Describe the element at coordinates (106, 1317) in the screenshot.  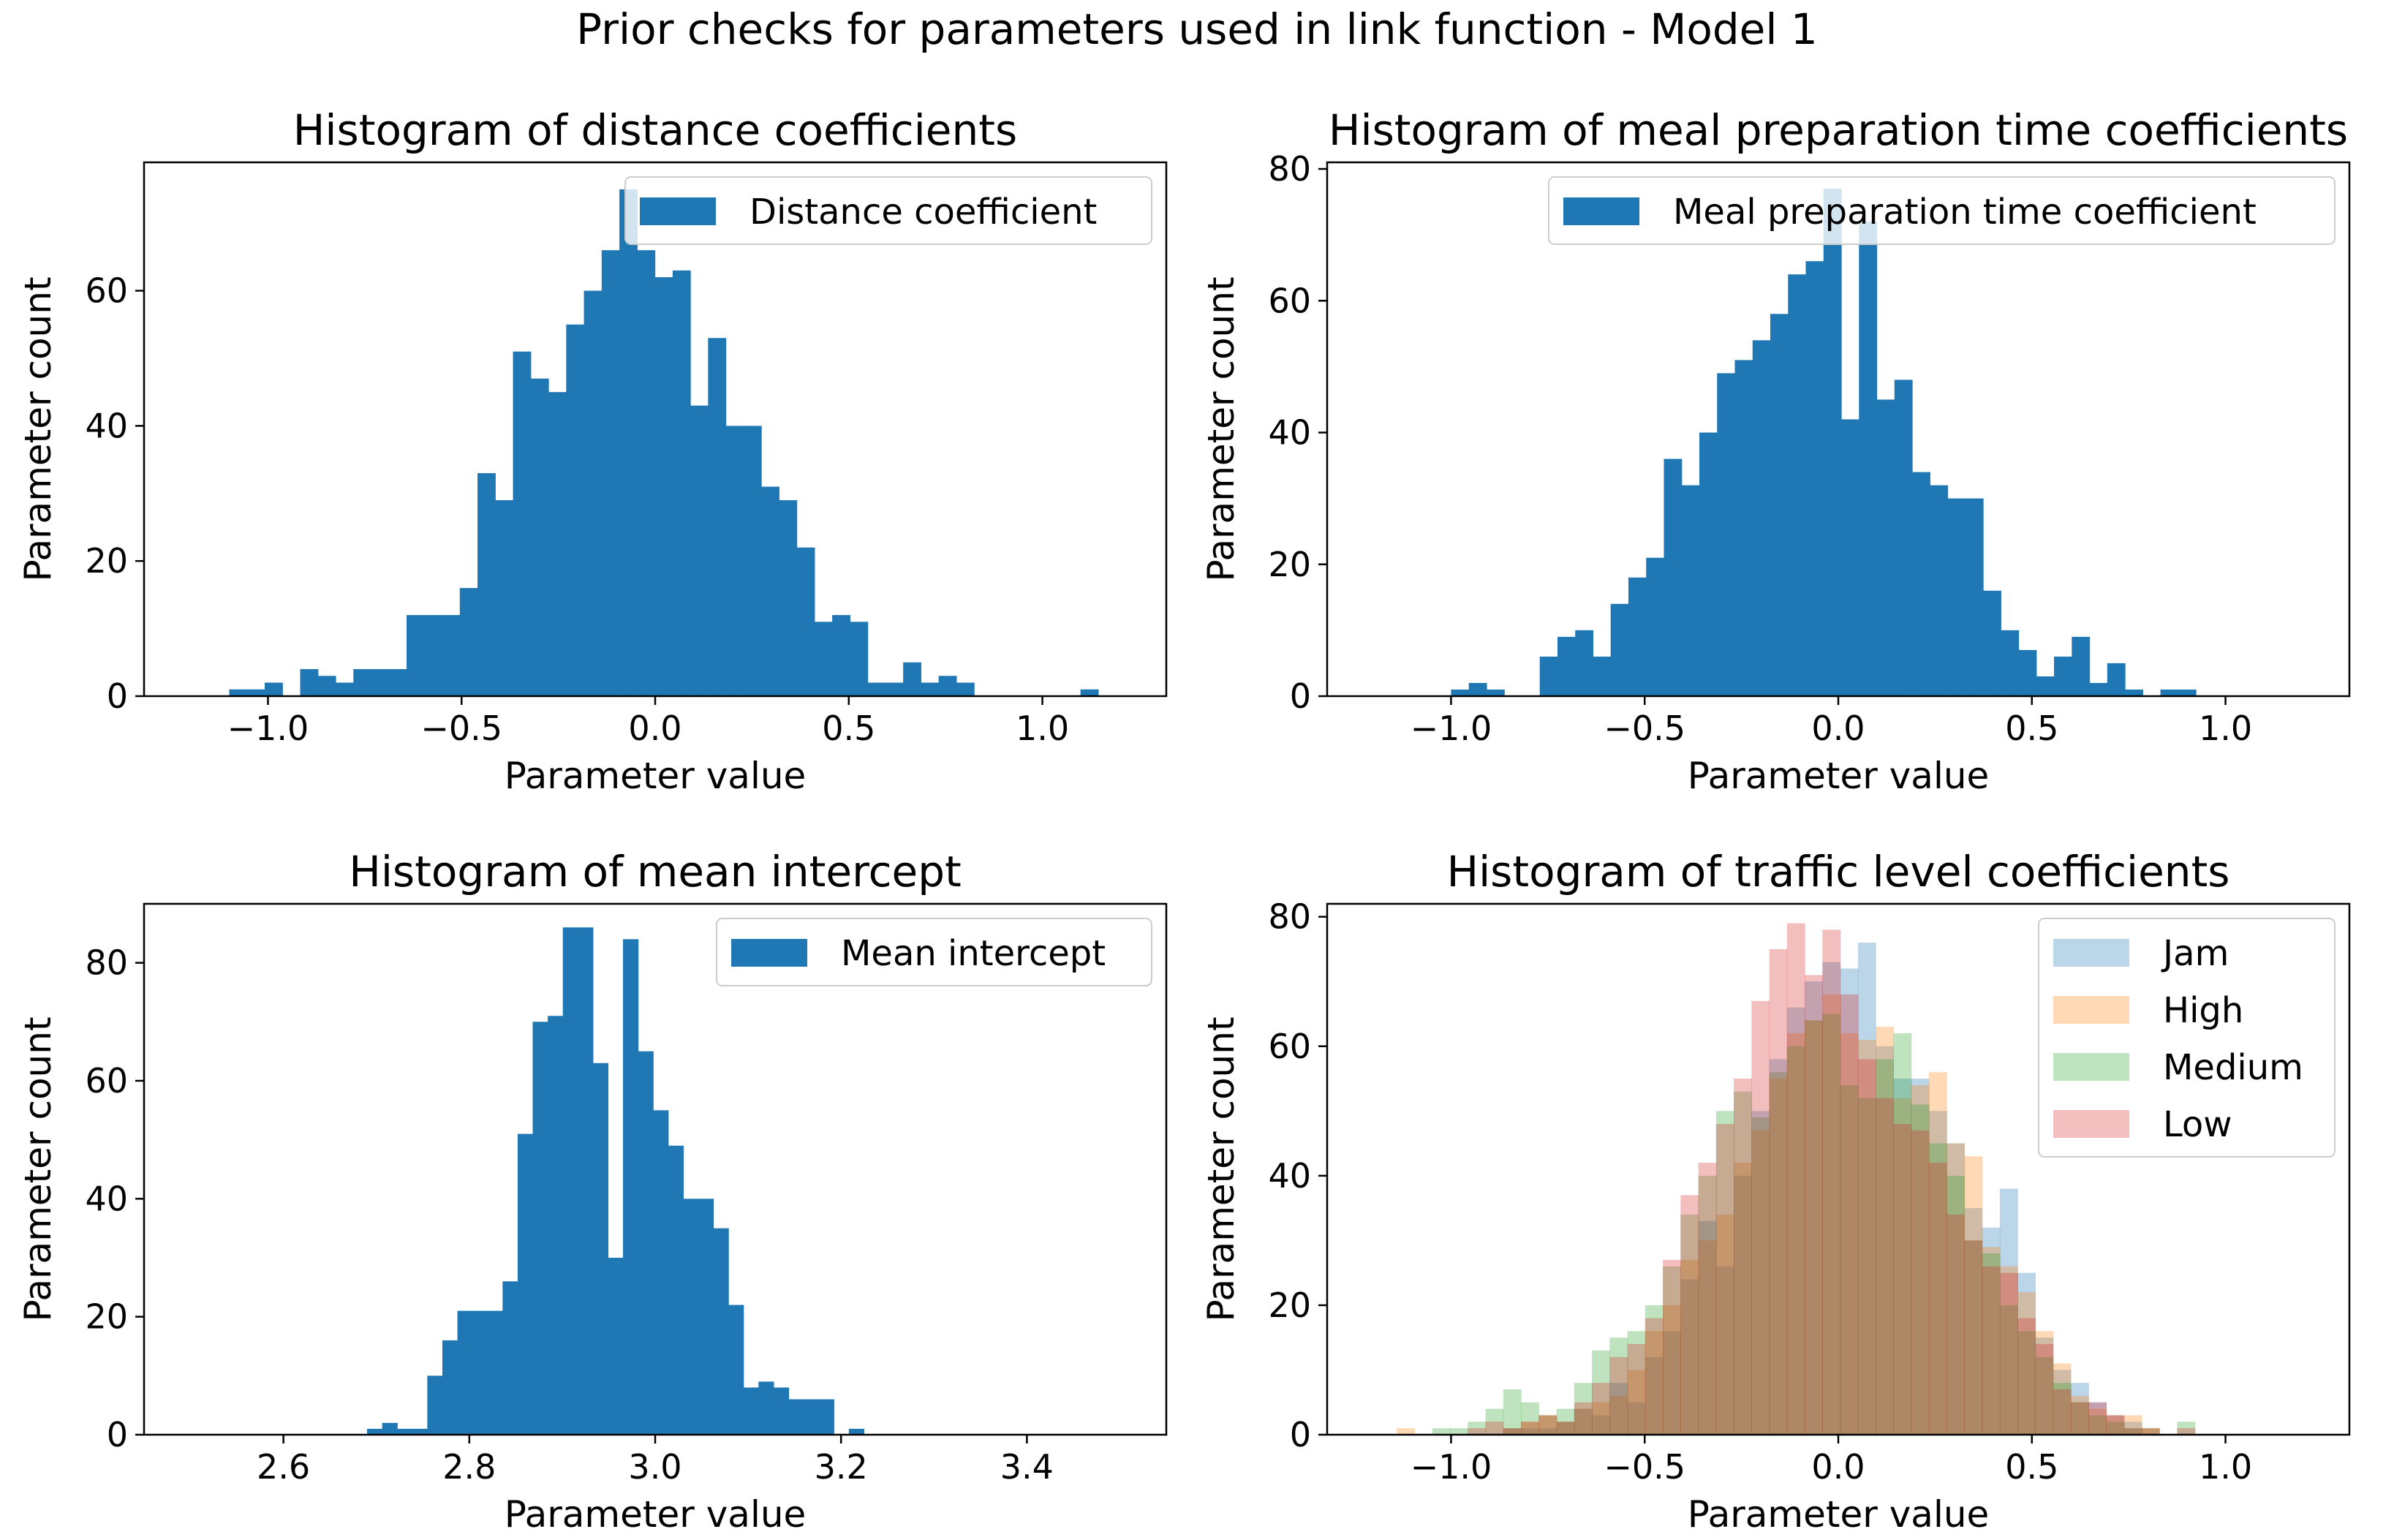
I see `y-tick-label: 20` at that location.